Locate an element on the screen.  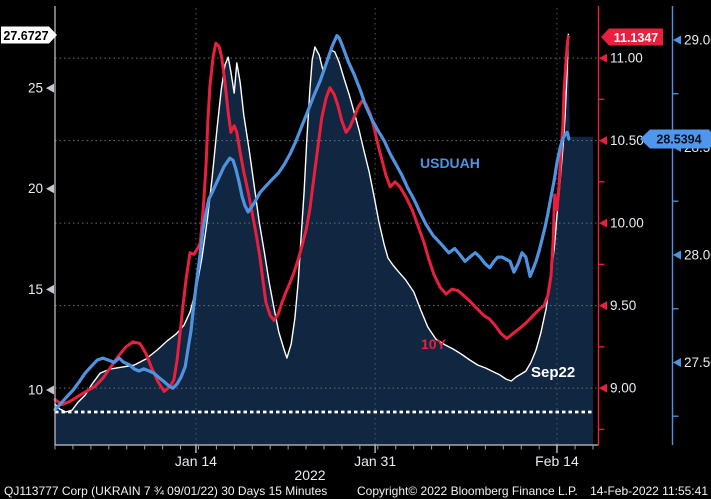
axis-label: 2022 is located at coordinates (309, 474).